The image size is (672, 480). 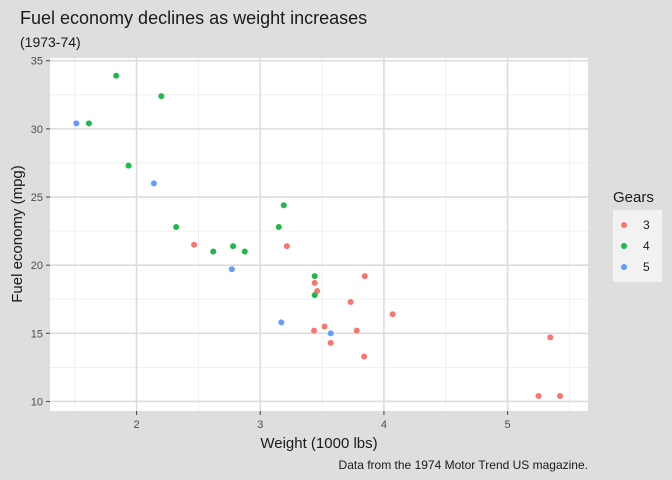 What do you see at coordinates (384, 425) in the screenshot?
I see `x-tick-label: 4` at bounding box center [384, 425].